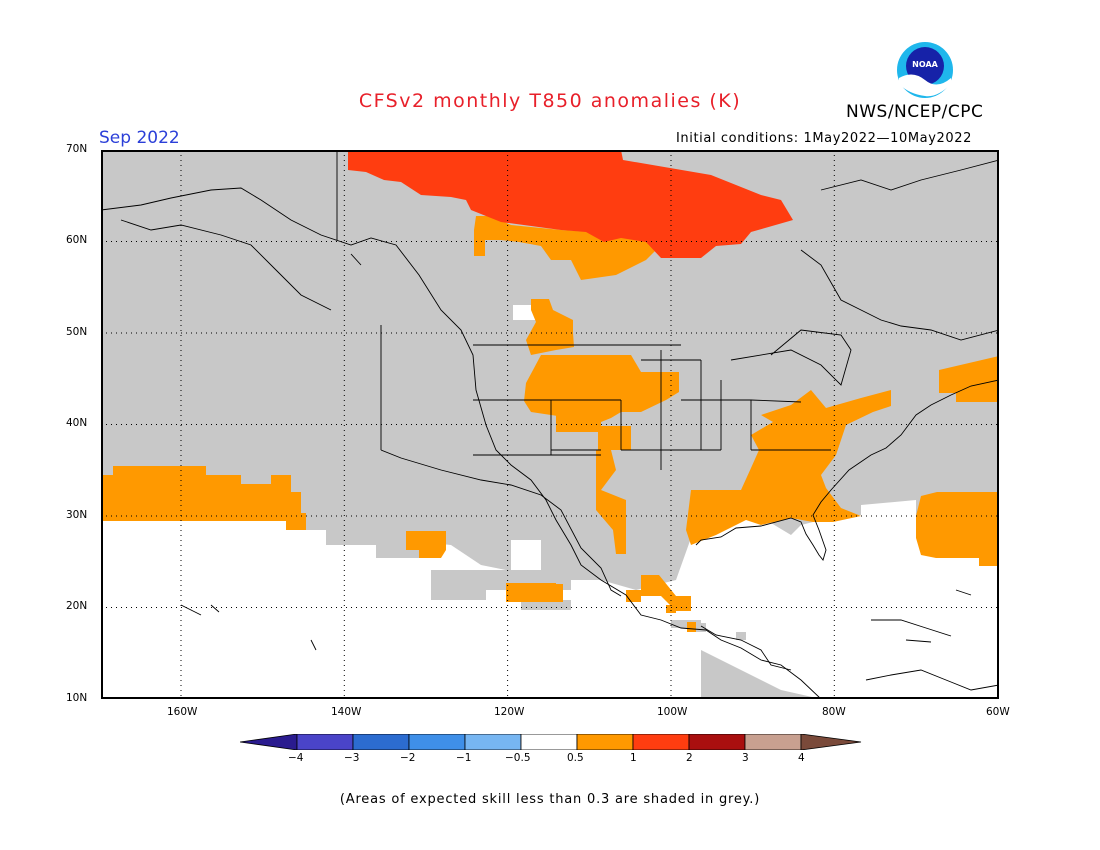 This screenshot has width=1100, height=850. Describe the element at coordinates (998, 712) in the screenshot. I see `lon-label: 60W` at that location.